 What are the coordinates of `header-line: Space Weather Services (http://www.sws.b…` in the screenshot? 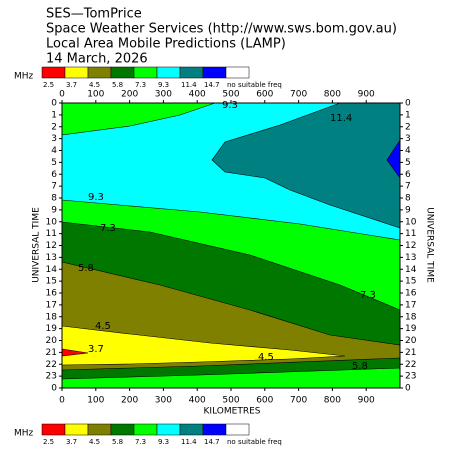 It's located at (221, 29).